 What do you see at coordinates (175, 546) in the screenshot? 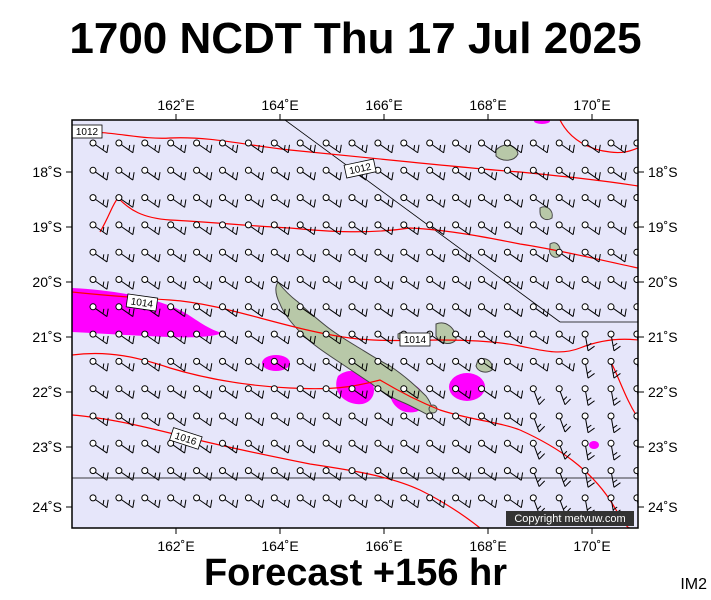
I see `lon-label-bottom-162: 162˚E` at bounding box center [175, 546].